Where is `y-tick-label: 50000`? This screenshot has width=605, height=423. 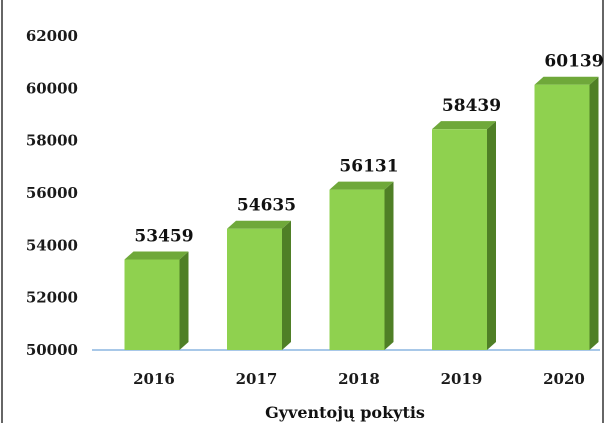 y-tick-label: 50000 is located at coordinates (52, 350).